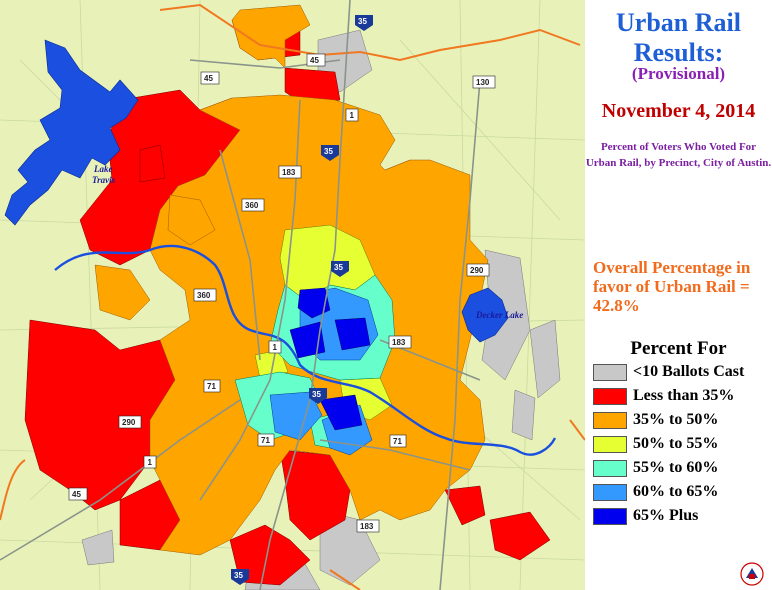 This screenshot has height=590, width=772. I want to click on legend-label: 55% to 60%, so click(676, 467).